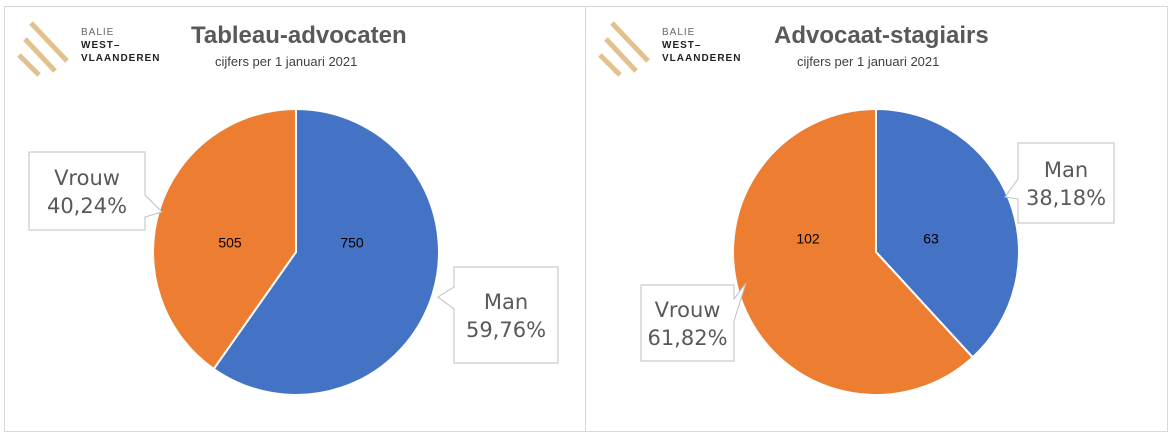  Describe the element at coordinates (352, 243) in the screenshot. I see `slice-value-label: 750` at that location.